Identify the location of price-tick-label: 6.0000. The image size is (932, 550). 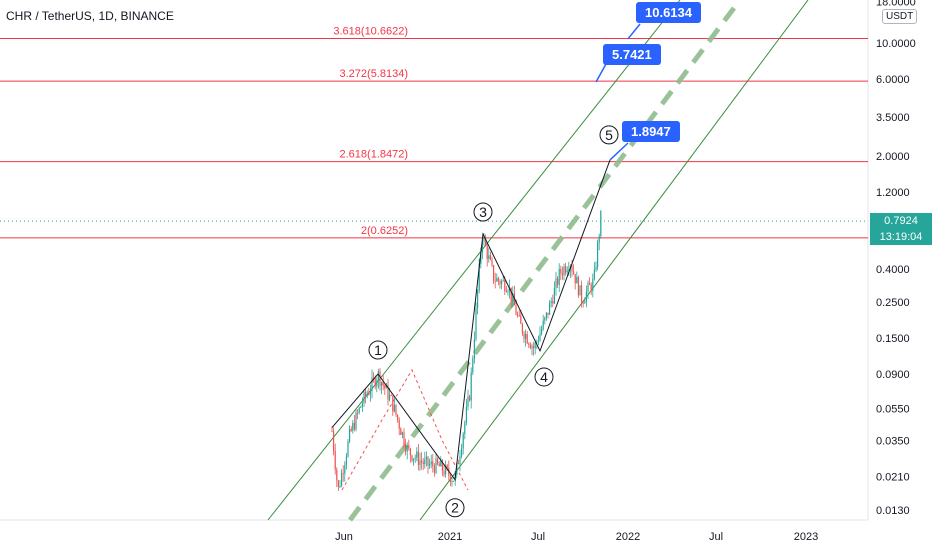
(893, 80).